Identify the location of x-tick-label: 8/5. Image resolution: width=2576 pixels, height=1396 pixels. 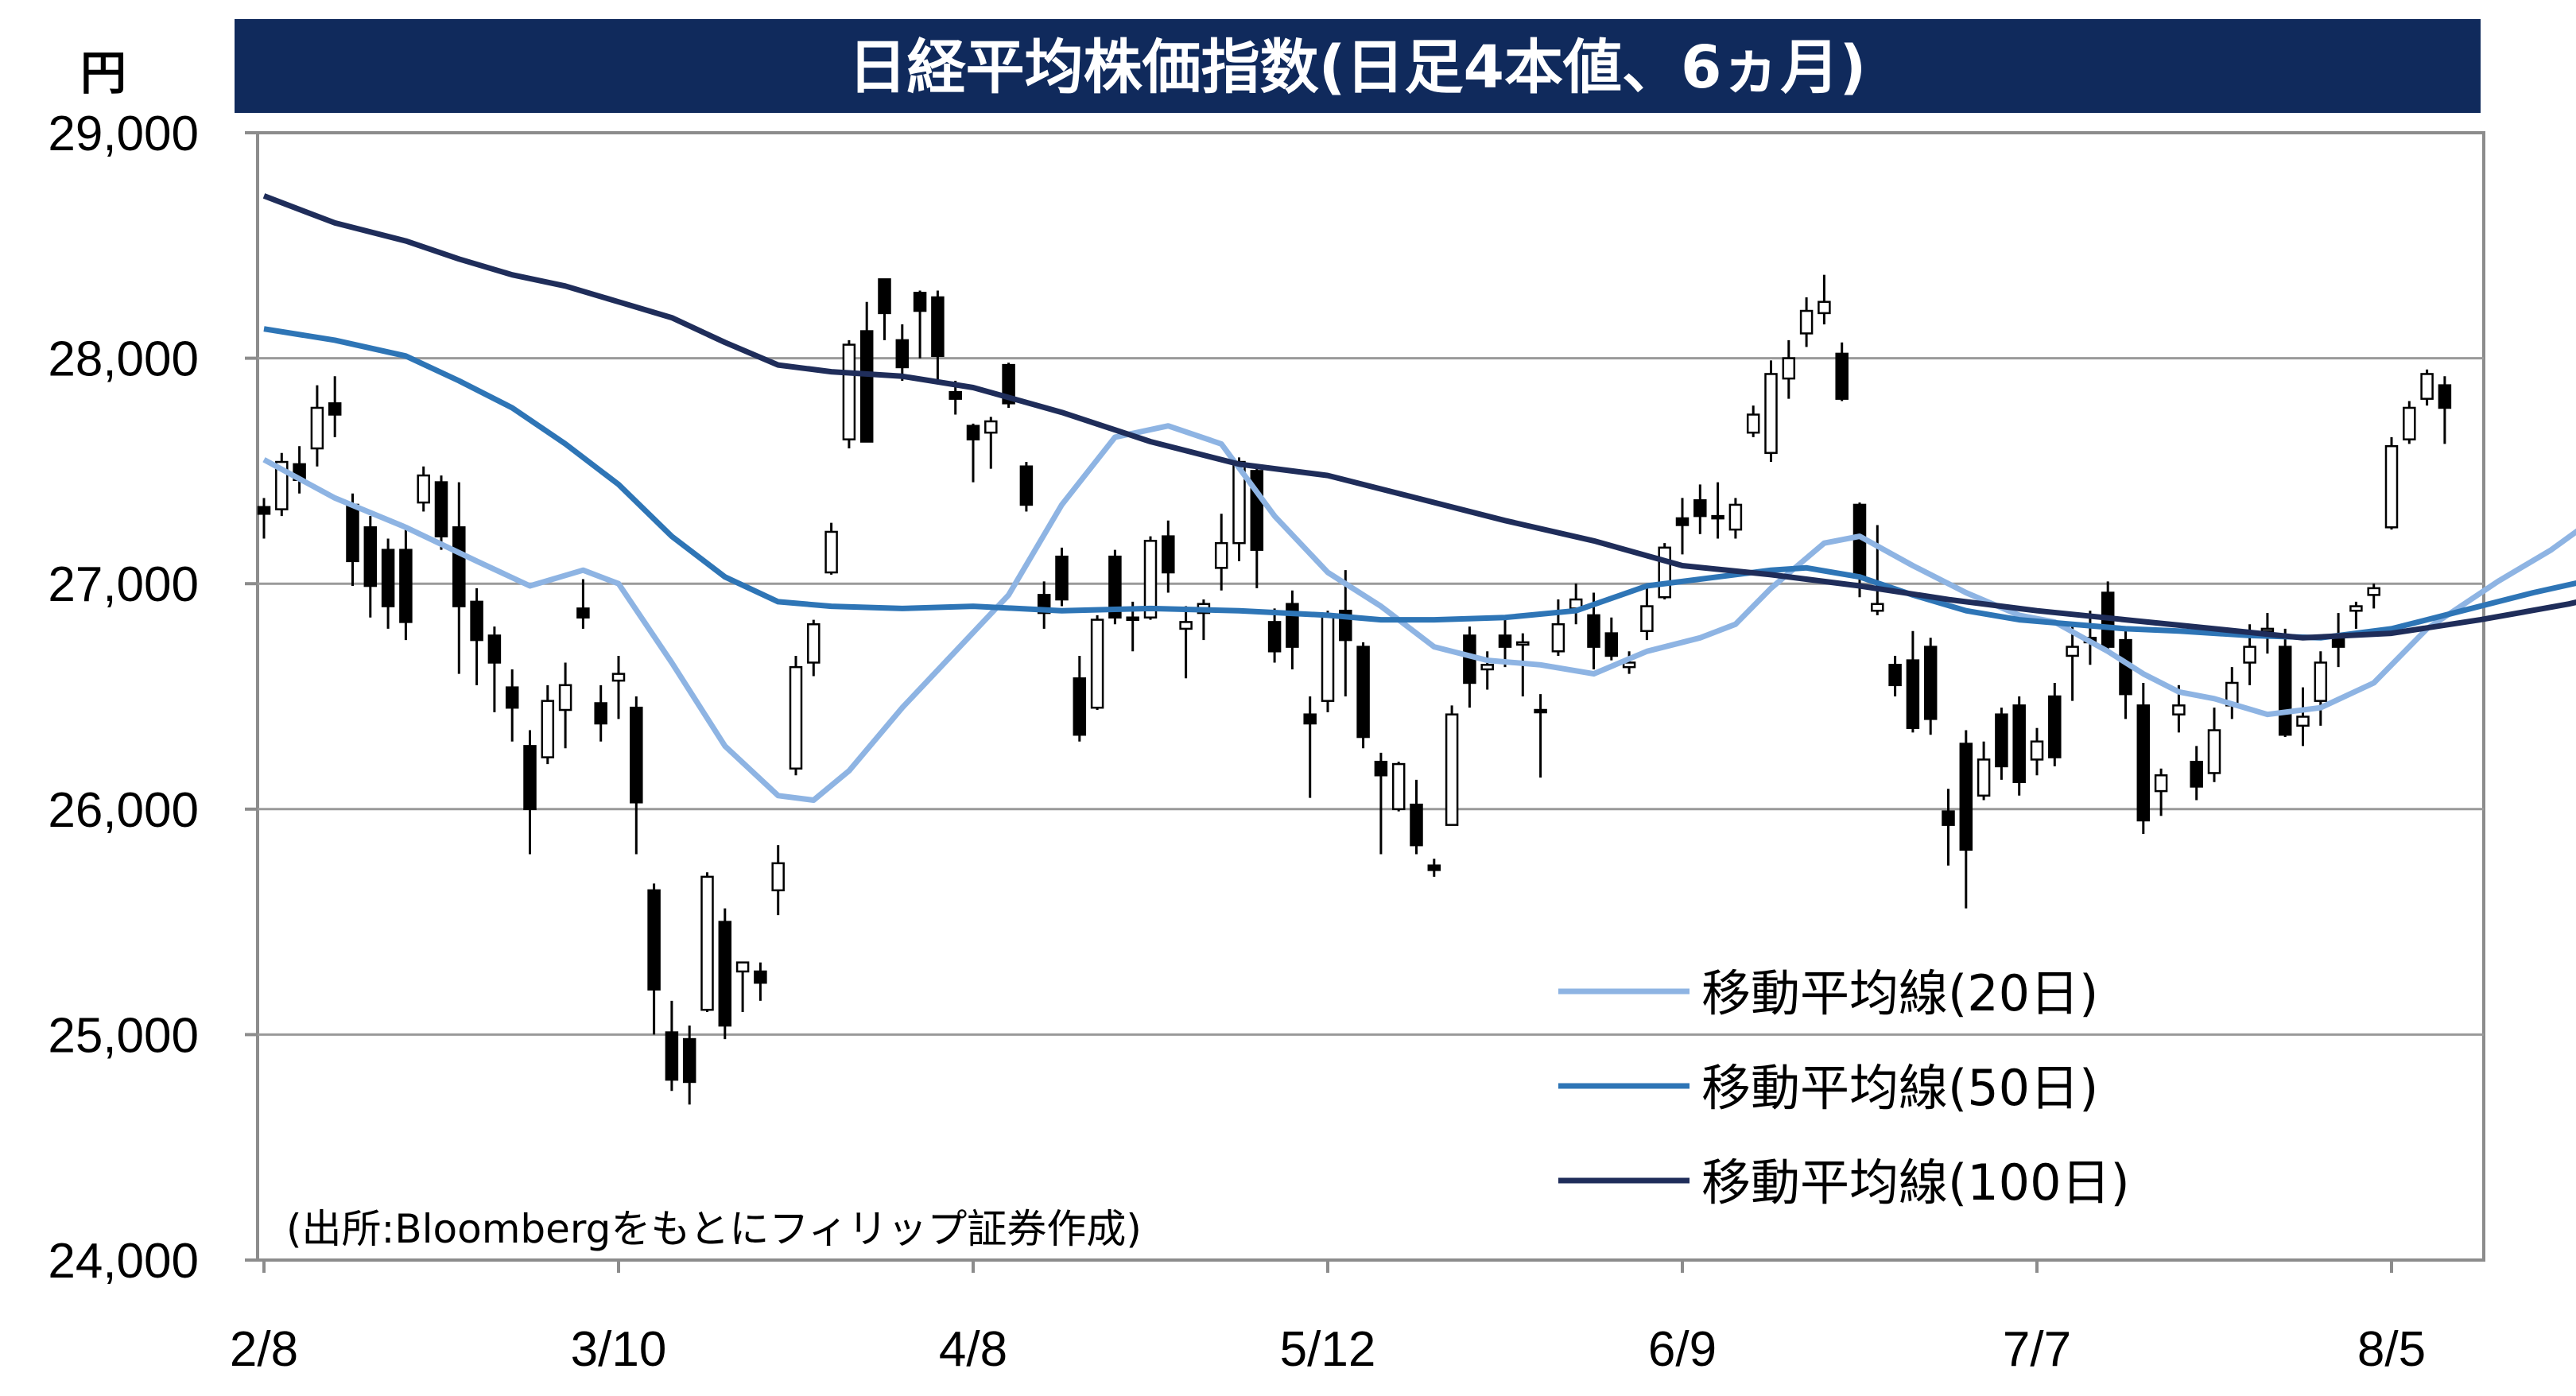
(2392, 1349).